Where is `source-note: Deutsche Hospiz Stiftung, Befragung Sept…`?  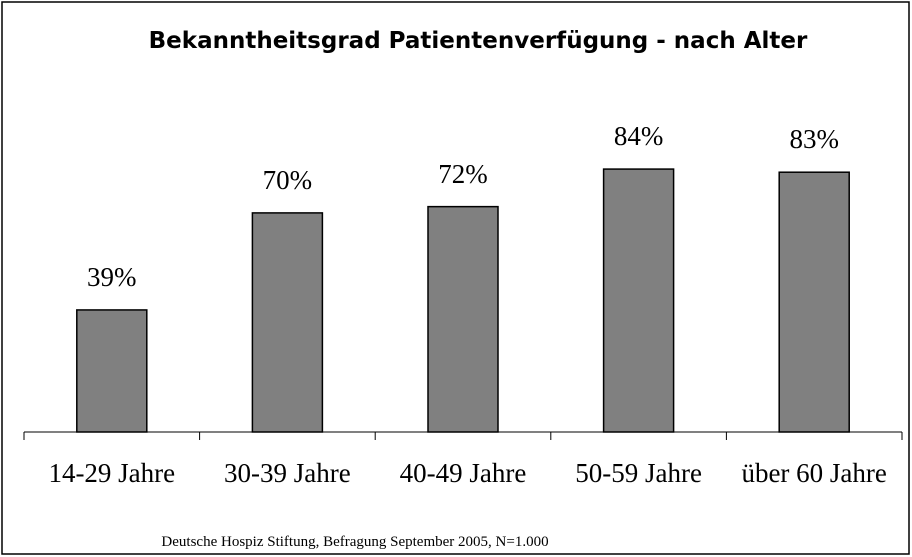
source-note: Deutsche Hospiz Stiftung, Befragung Sept… is located at coordinates (355, 542).